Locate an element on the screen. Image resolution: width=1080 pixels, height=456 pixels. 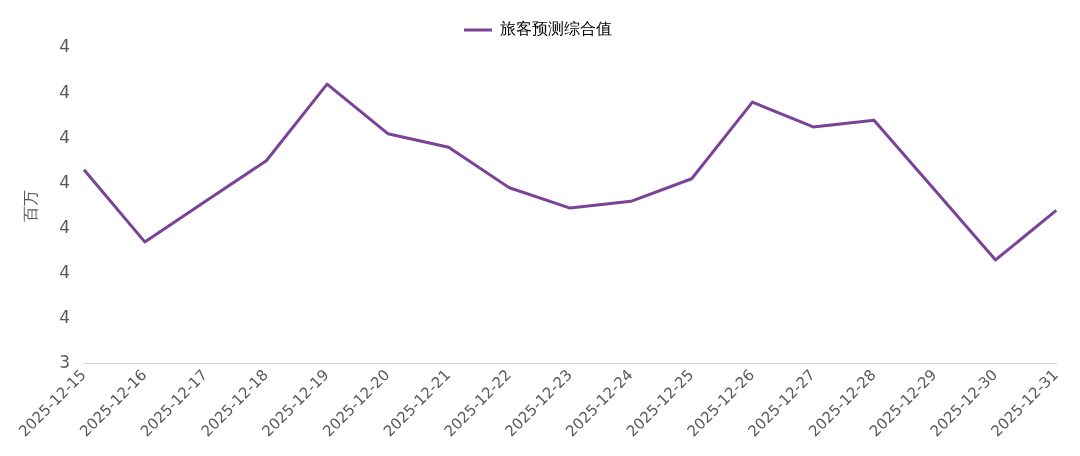
y-tick-label: 3 is located at coordinates (65, 362).